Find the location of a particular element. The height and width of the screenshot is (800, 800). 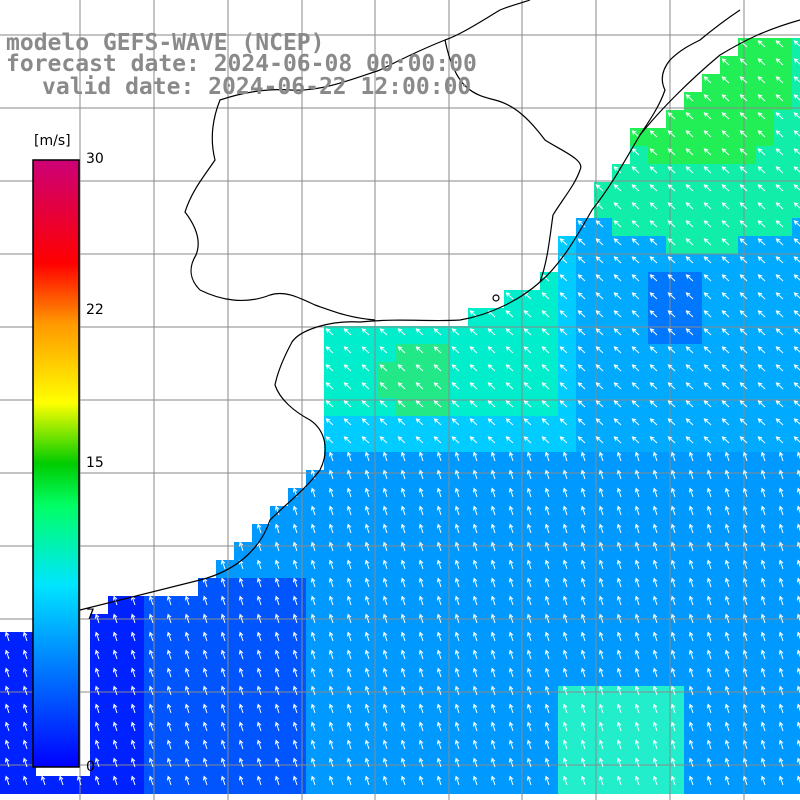

colorbar-tick-7: 7 is located at coordinates (90, 615).